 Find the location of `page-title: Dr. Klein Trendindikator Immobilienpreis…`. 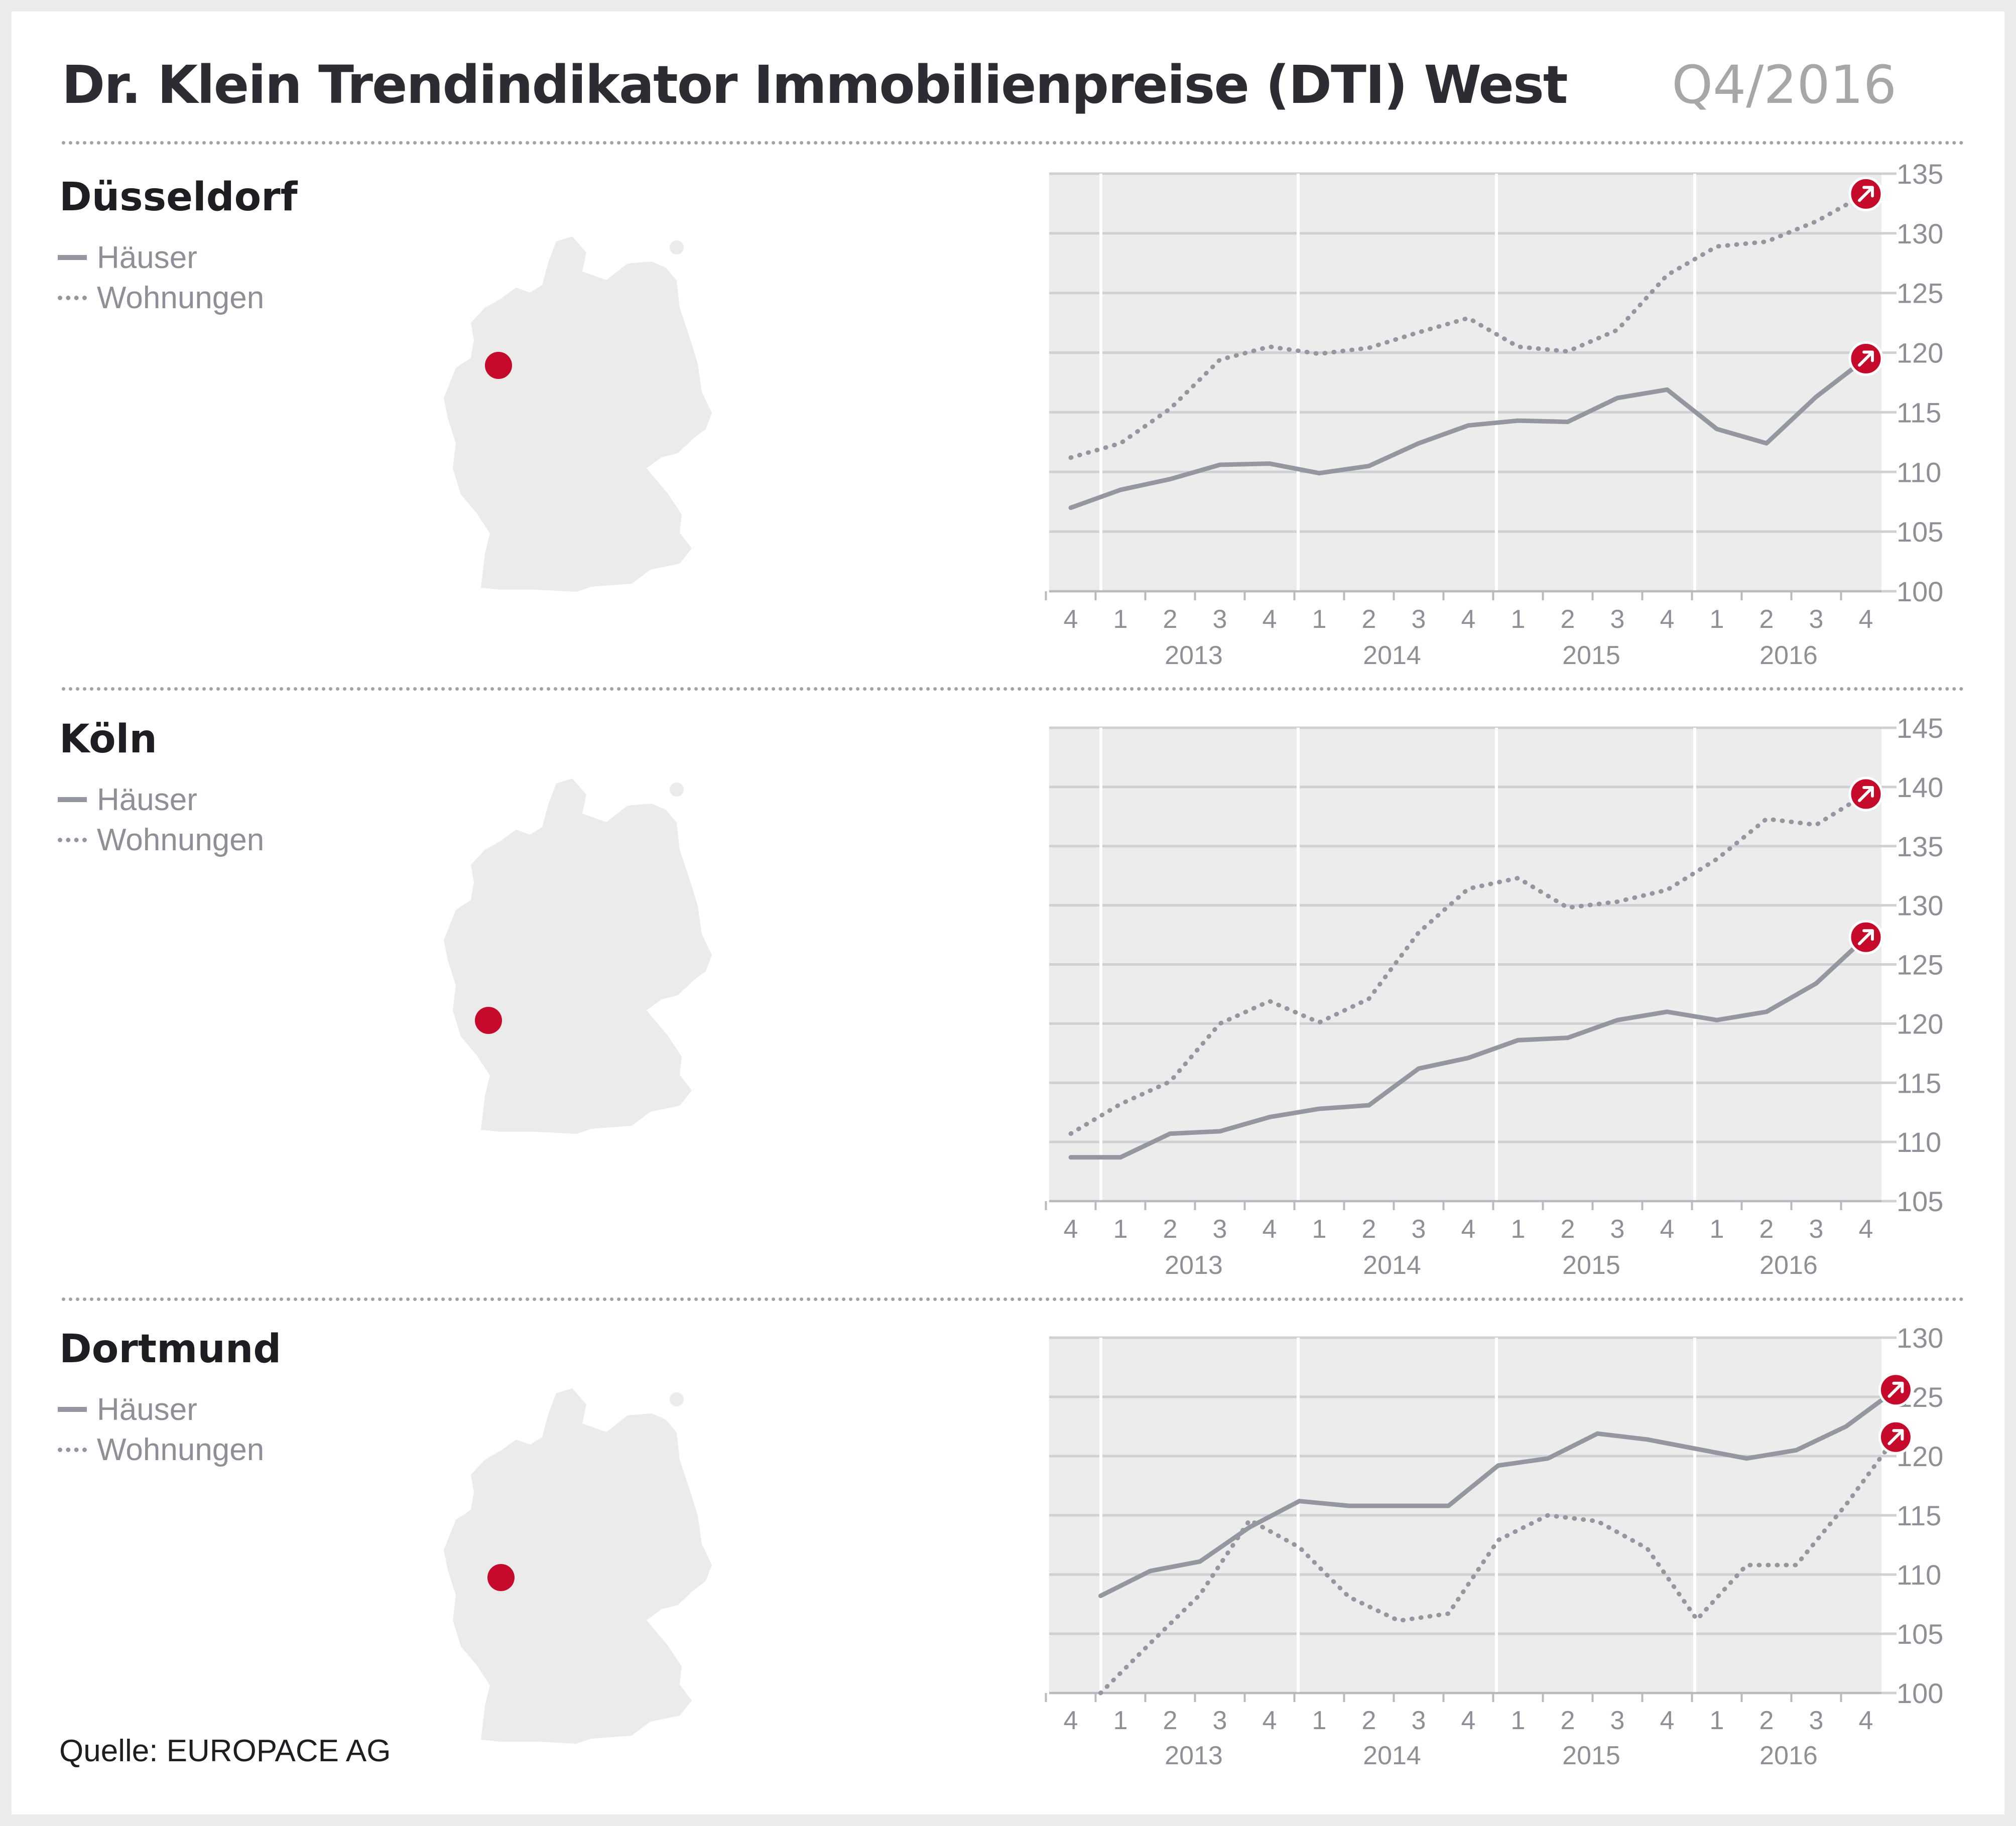

page-title: Dr. Klein Trendindikator Immobilienpreis… is located at coordinates (815, 84).